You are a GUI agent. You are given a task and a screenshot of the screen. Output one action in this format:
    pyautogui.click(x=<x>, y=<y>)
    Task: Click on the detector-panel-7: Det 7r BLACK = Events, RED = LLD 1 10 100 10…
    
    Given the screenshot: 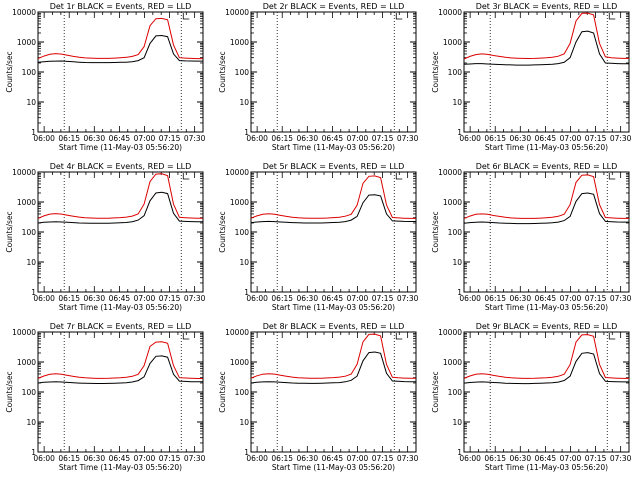 What is the action you would take?
    pyautogui.click(x=105, y=397)
    